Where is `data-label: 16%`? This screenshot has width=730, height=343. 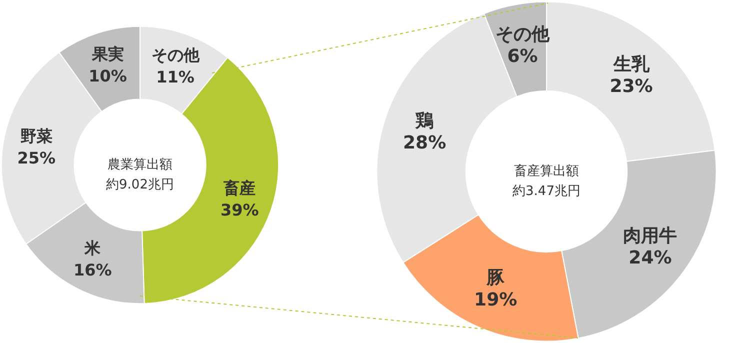
data-label: 16% is located at coordinates (93, 270).